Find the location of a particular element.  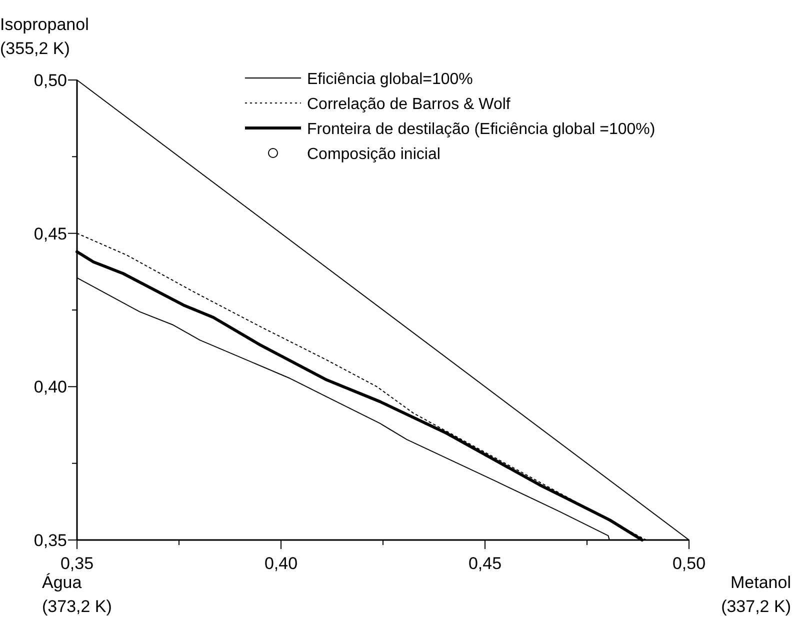

x-tick-label: 0,35 is located at coordinates (77, 563).